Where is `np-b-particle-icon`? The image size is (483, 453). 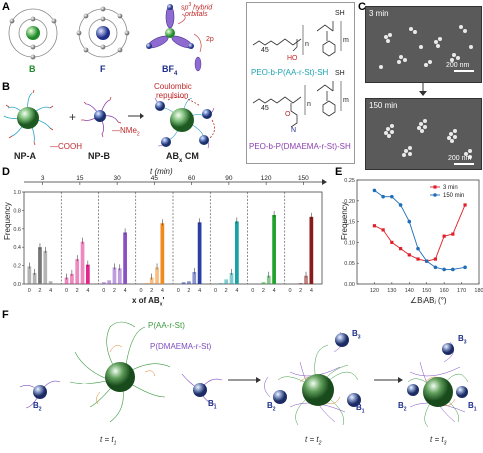 np-b-particle-icon is located at coordinates (101, 117).